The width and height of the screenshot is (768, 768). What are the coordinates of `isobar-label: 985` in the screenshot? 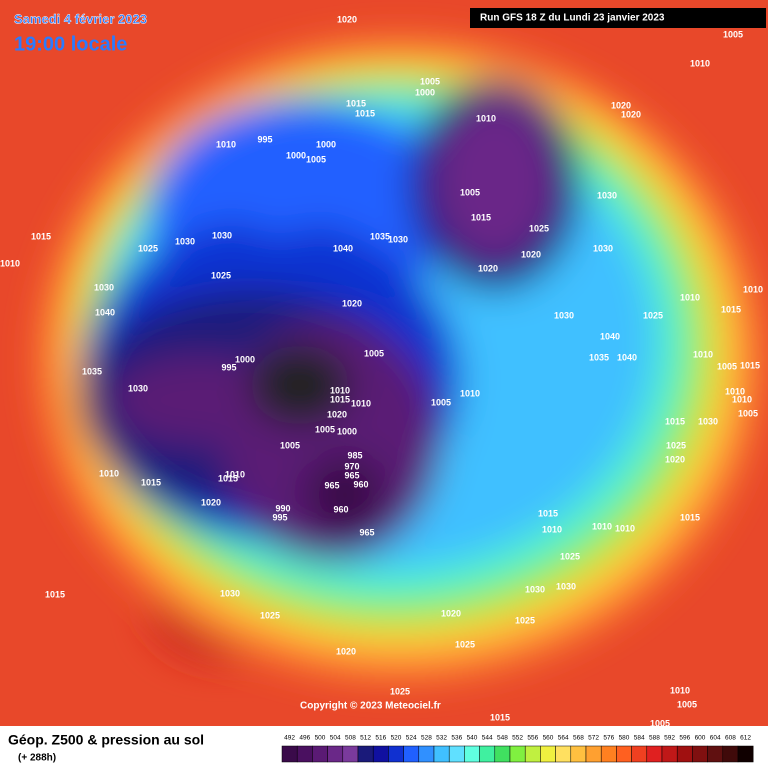 It's located at (354, 455).